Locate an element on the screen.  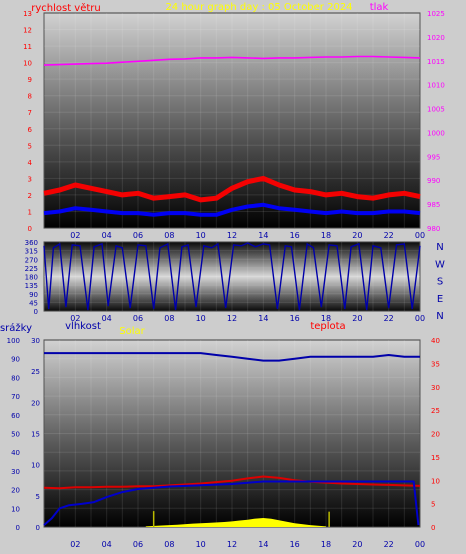
wind-speed-tick-label: 8 is located at coordinates (30, 97).